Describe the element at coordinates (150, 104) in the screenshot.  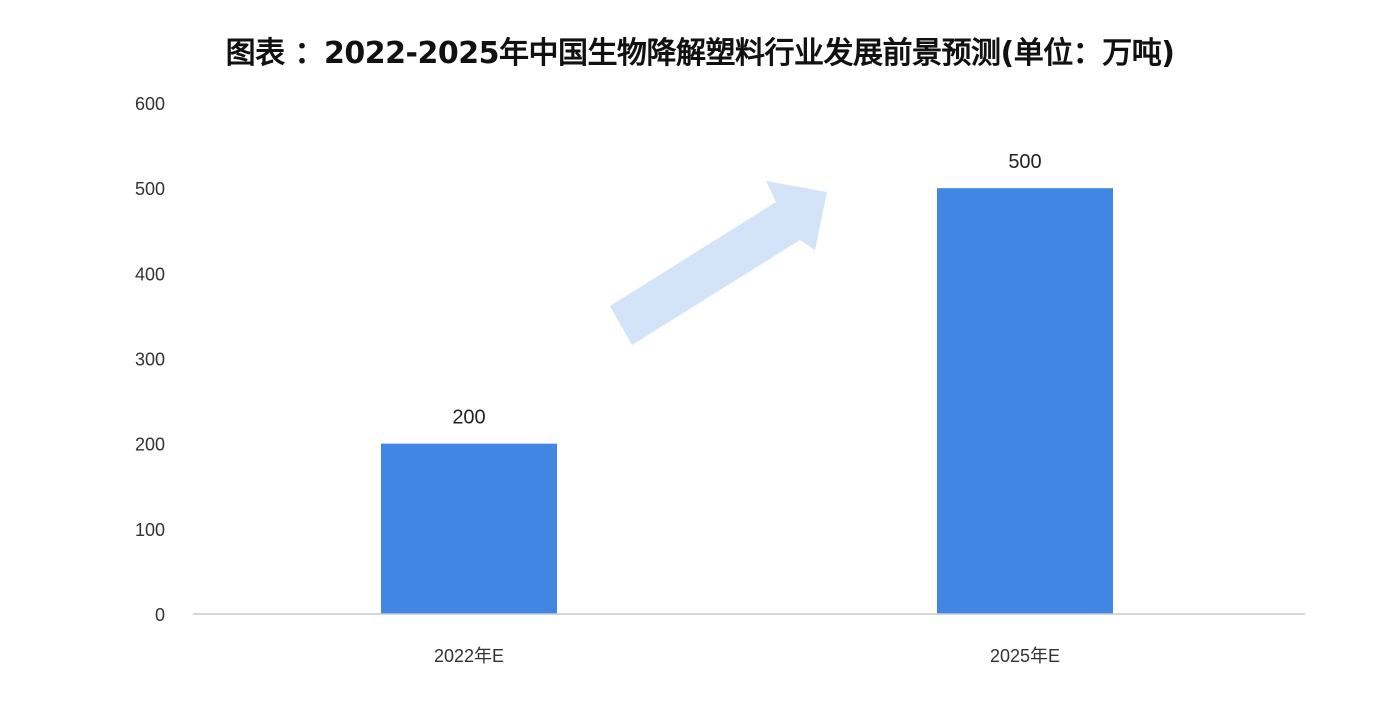
I see `y-tick-label: 600` at that location.